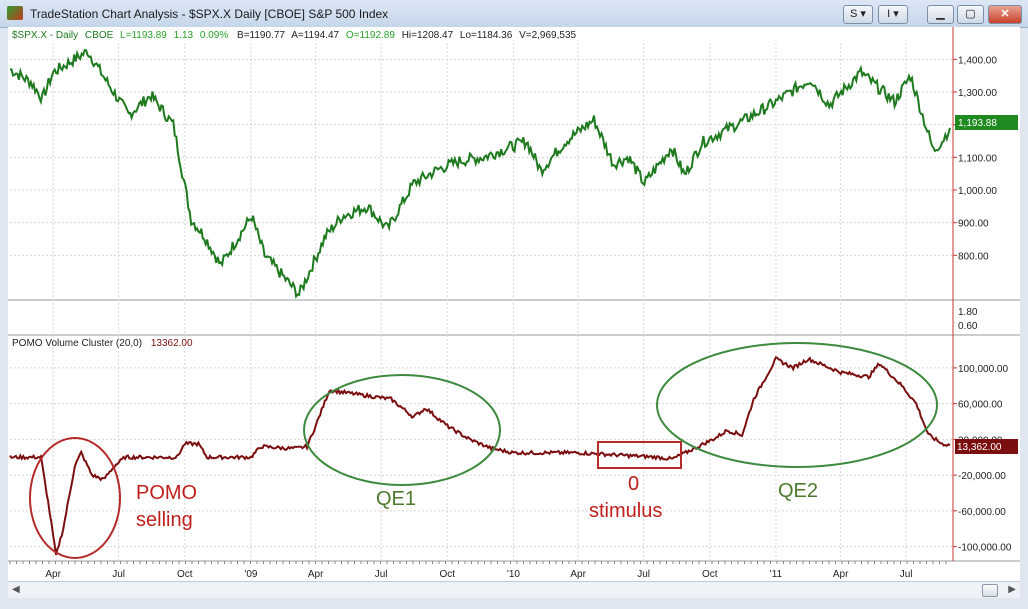 This screenshot has width=1028, height=609. What do you see at coordinates (45, 35) in the screenshot?
I see `price-symbol: $SPX.X - Daily` at bounding box center [45, 35].